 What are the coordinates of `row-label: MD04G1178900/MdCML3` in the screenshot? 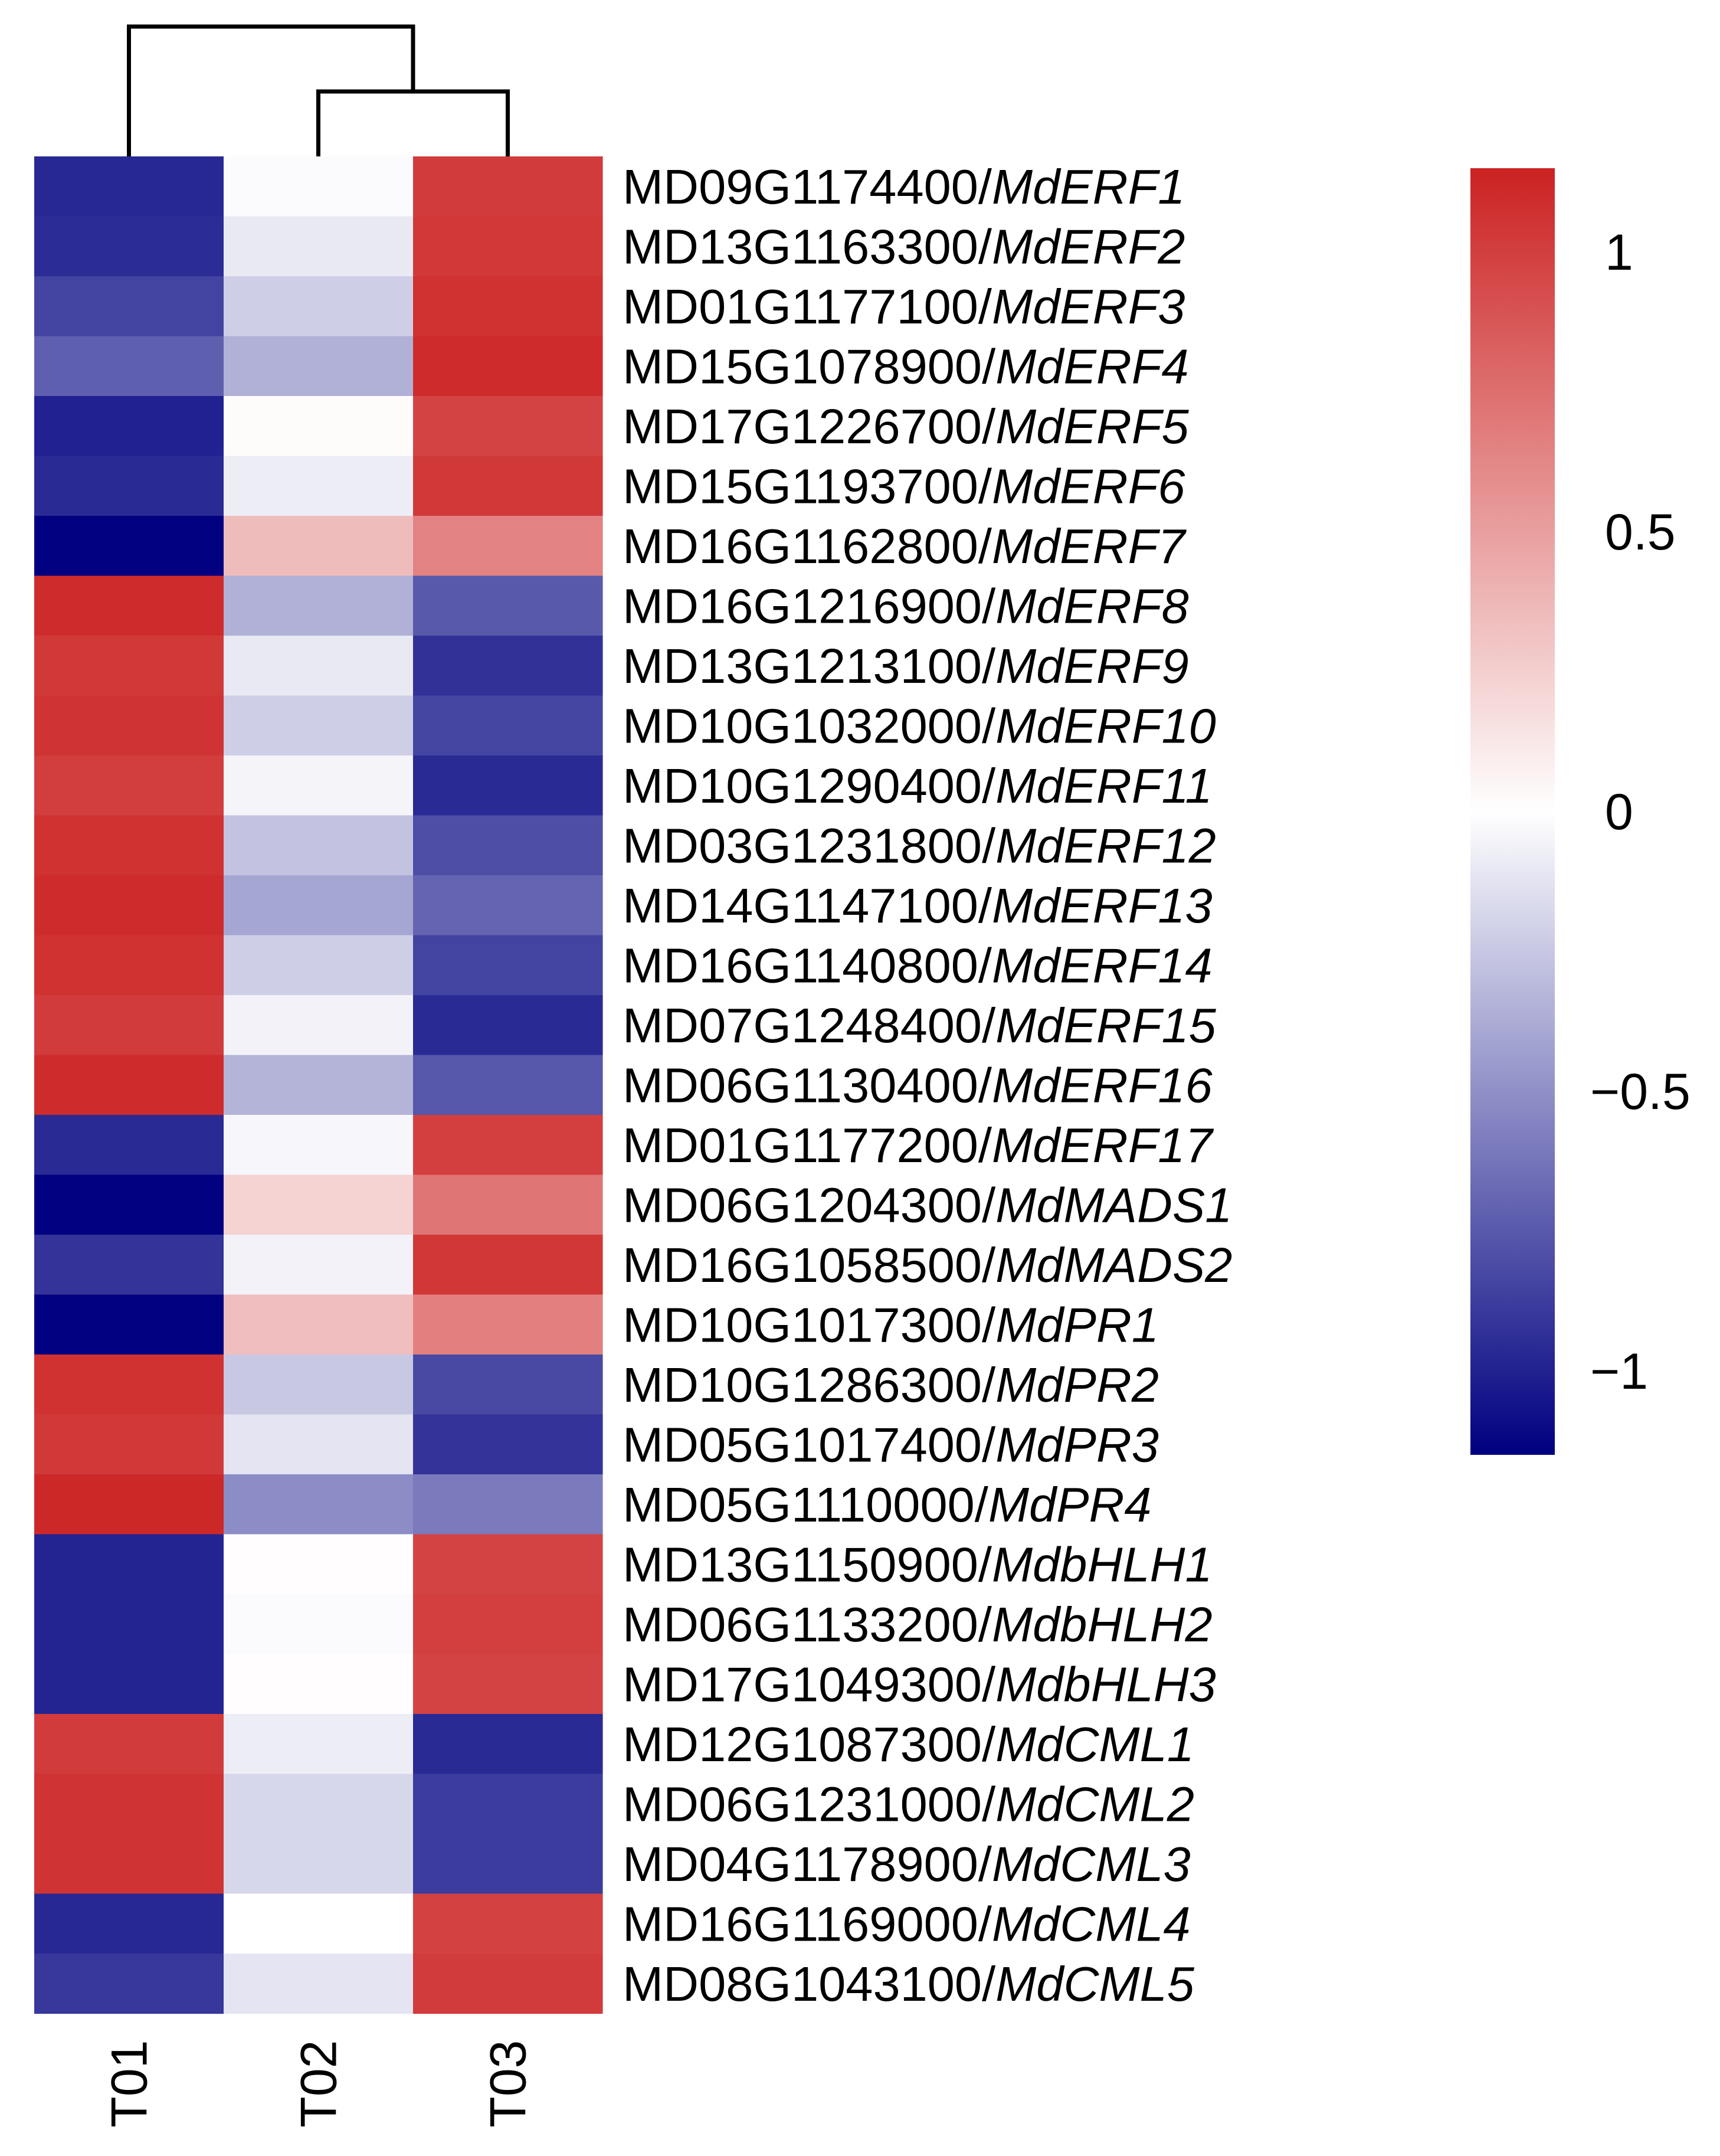 It's located at (907, 1864).